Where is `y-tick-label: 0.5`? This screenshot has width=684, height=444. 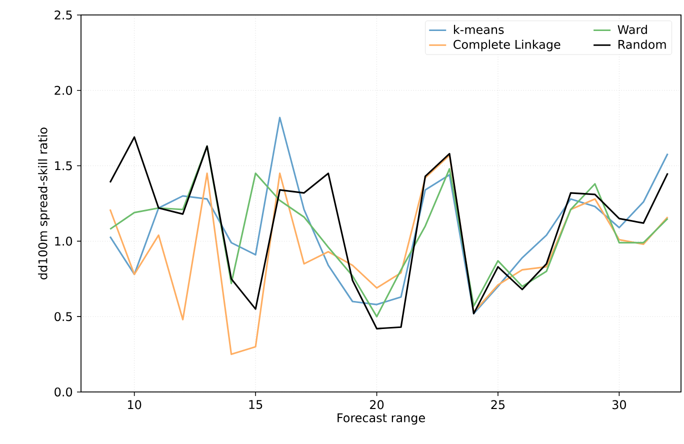
y-tick-label: 0.5 is located at coordinates (63, 317).